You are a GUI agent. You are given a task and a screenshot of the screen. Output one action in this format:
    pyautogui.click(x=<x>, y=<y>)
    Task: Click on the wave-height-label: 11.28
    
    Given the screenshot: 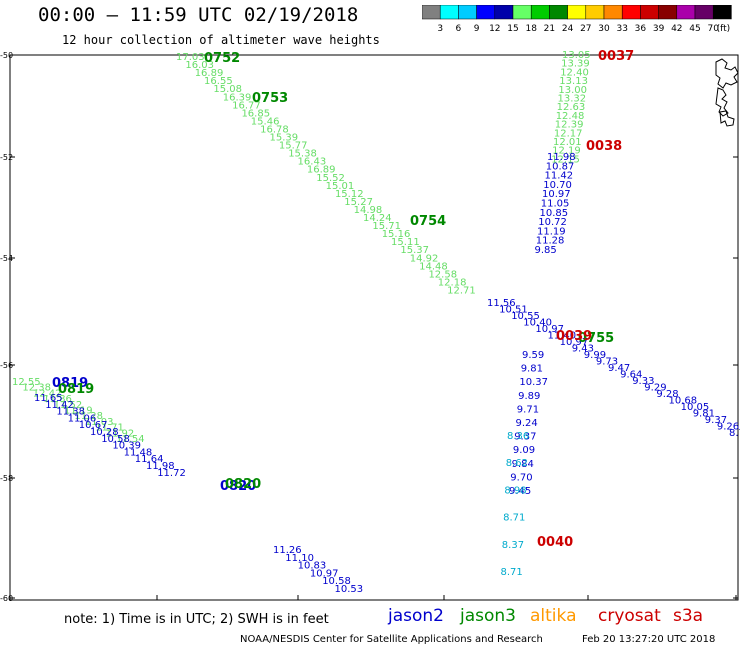 What is the action you would take?
    pyautogui.click(x=550, y=241)
    